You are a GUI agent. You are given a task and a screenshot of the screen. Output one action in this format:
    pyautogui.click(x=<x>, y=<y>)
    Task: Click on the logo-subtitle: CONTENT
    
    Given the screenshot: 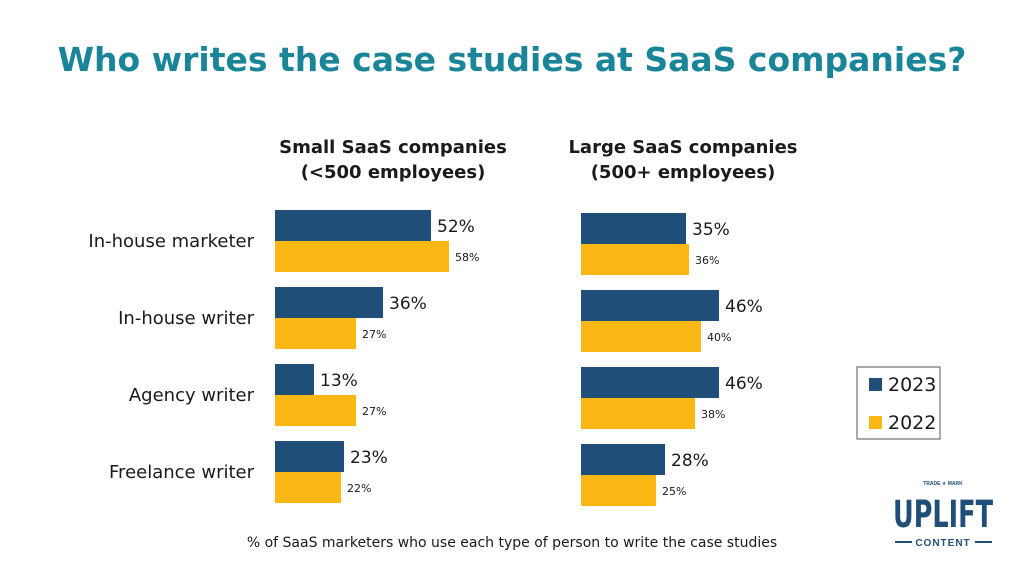 What is the action you would take?
    pyautogui.click(x=942, y=543)
    